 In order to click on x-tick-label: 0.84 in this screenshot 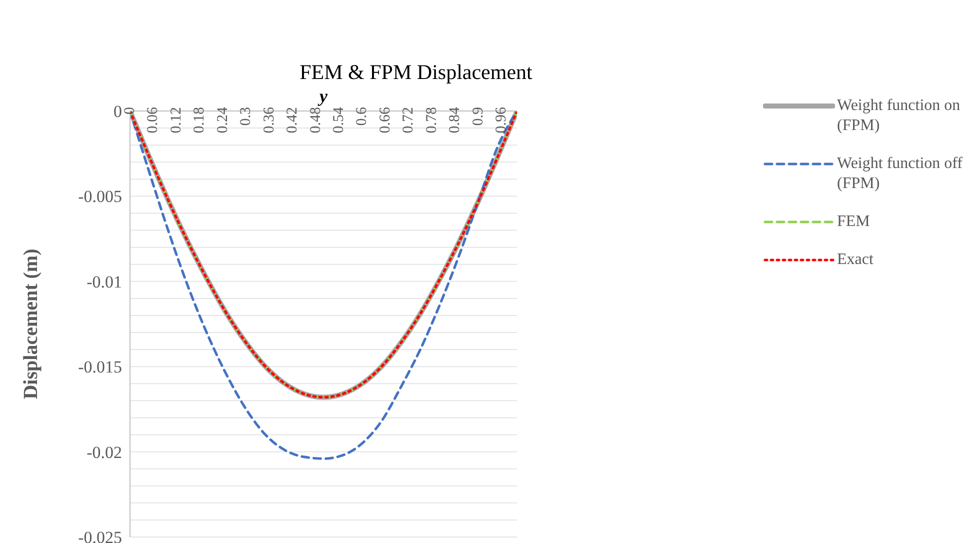, I will do `click(455, 120)`.